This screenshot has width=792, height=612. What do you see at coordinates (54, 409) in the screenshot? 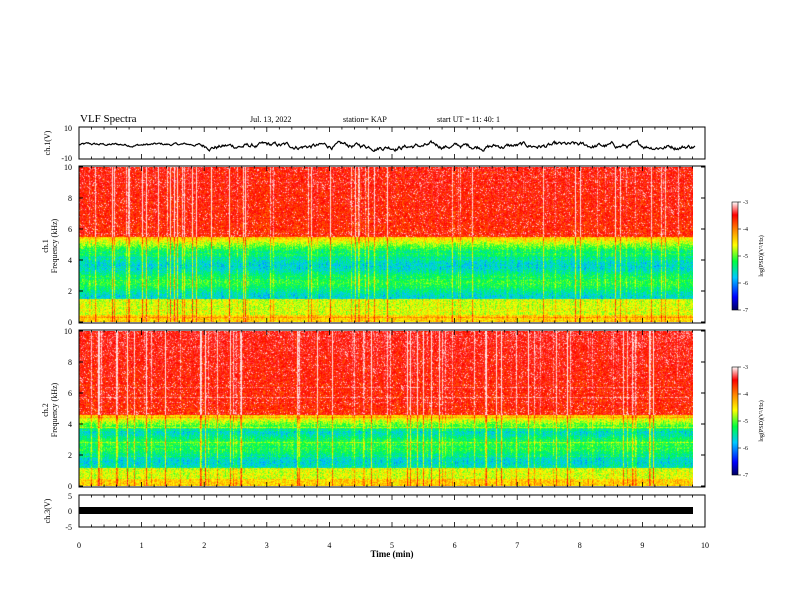
I see `ch2-spec-ylabel-line2: Frequency (kHz)` at bounding box center [54, 409].